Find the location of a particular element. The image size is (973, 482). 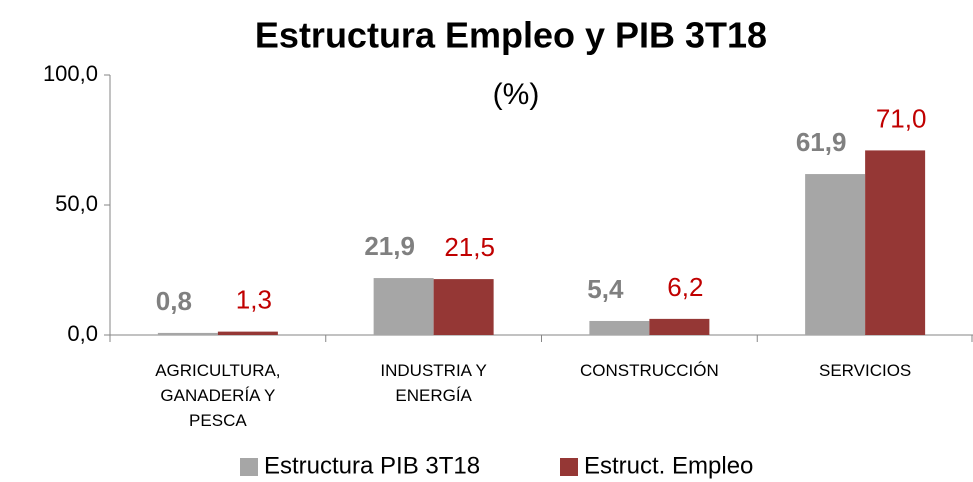

value-label: 6,2 is located at coordinates (685, 287).